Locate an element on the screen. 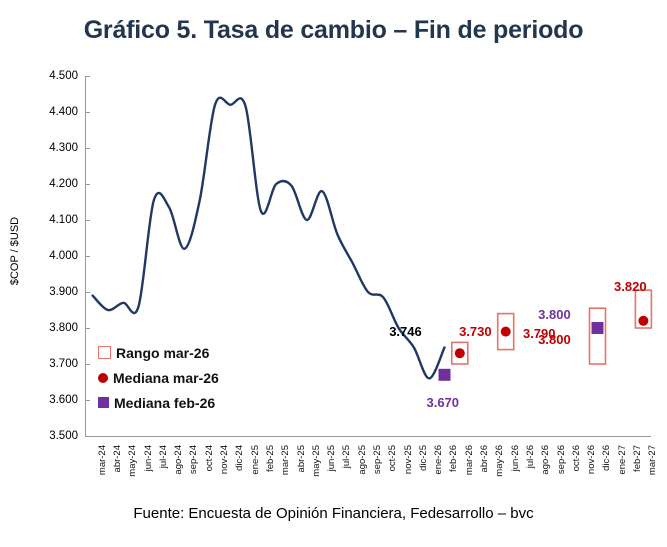  x-axis-tick-label: sep-25 is located at coordinates (377, 460).